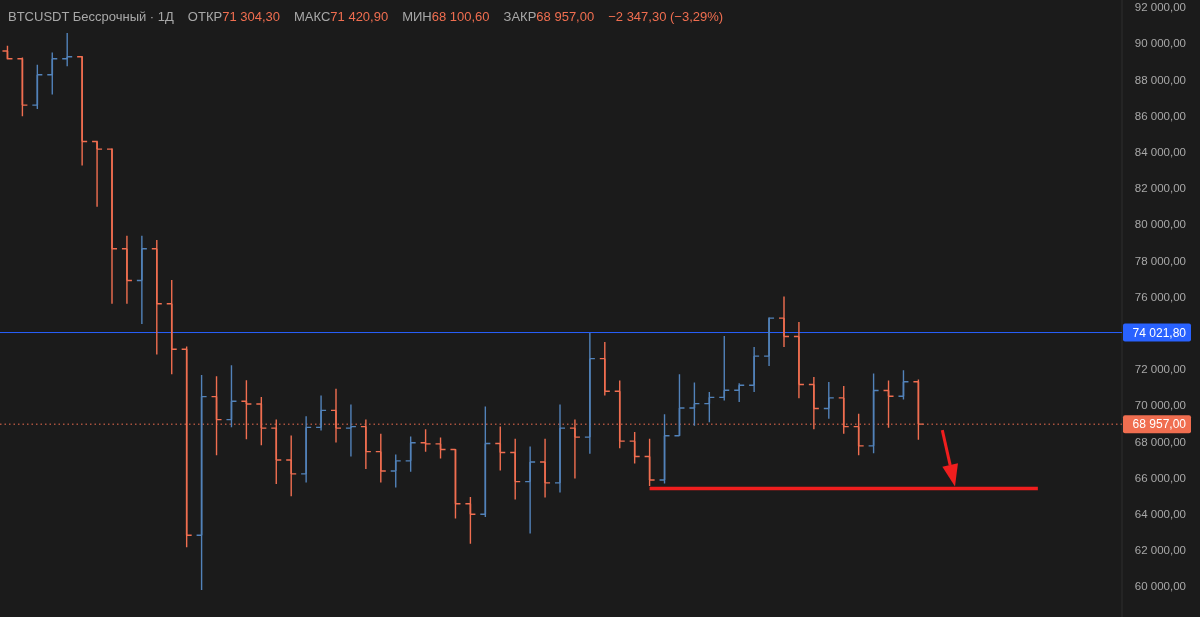 This screenshot has width=1200, height=617. What do you see at coordinates (1160, 477) in the screenshot?
I see `y-tick-label: 66 000,00` at bounding box center [1160, 477].